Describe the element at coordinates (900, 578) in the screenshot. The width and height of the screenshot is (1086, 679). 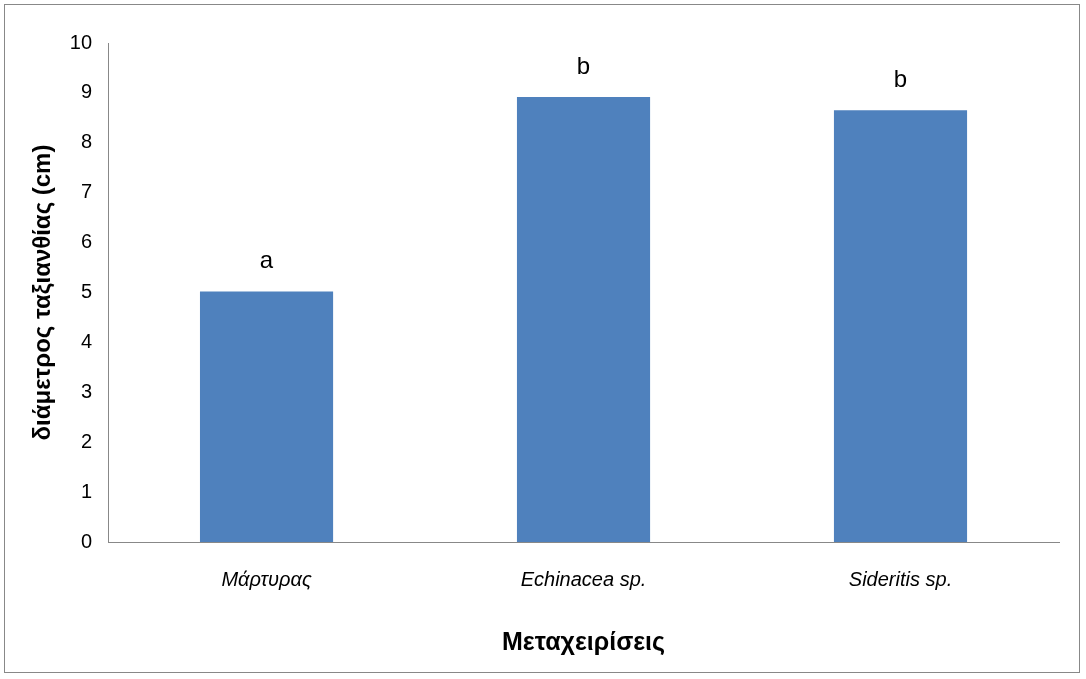
I see `x-tick-label: Sideritis sp.` at that location.